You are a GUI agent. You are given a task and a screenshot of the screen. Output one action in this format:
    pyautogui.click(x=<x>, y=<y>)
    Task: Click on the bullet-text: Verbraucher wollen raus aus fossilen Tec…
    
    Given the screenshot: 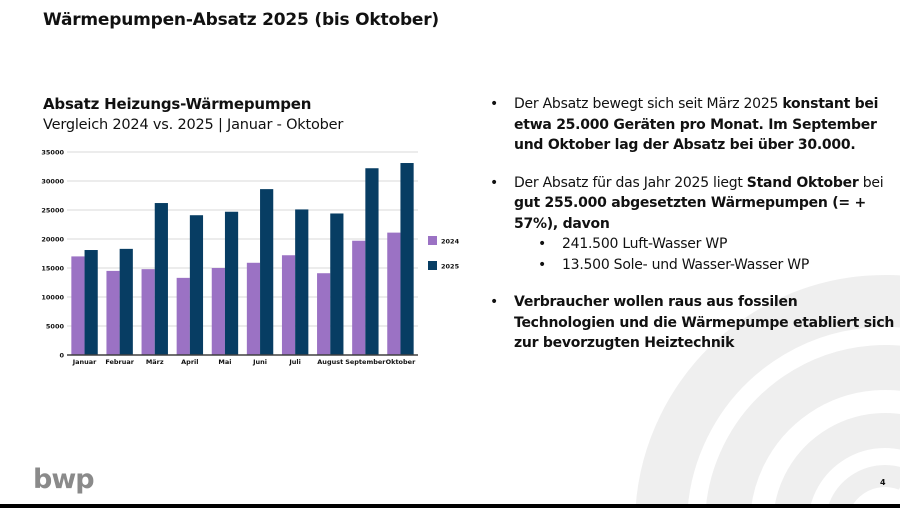 What is the action you would take?
    pyautogui.click(x=704, y=323)
    